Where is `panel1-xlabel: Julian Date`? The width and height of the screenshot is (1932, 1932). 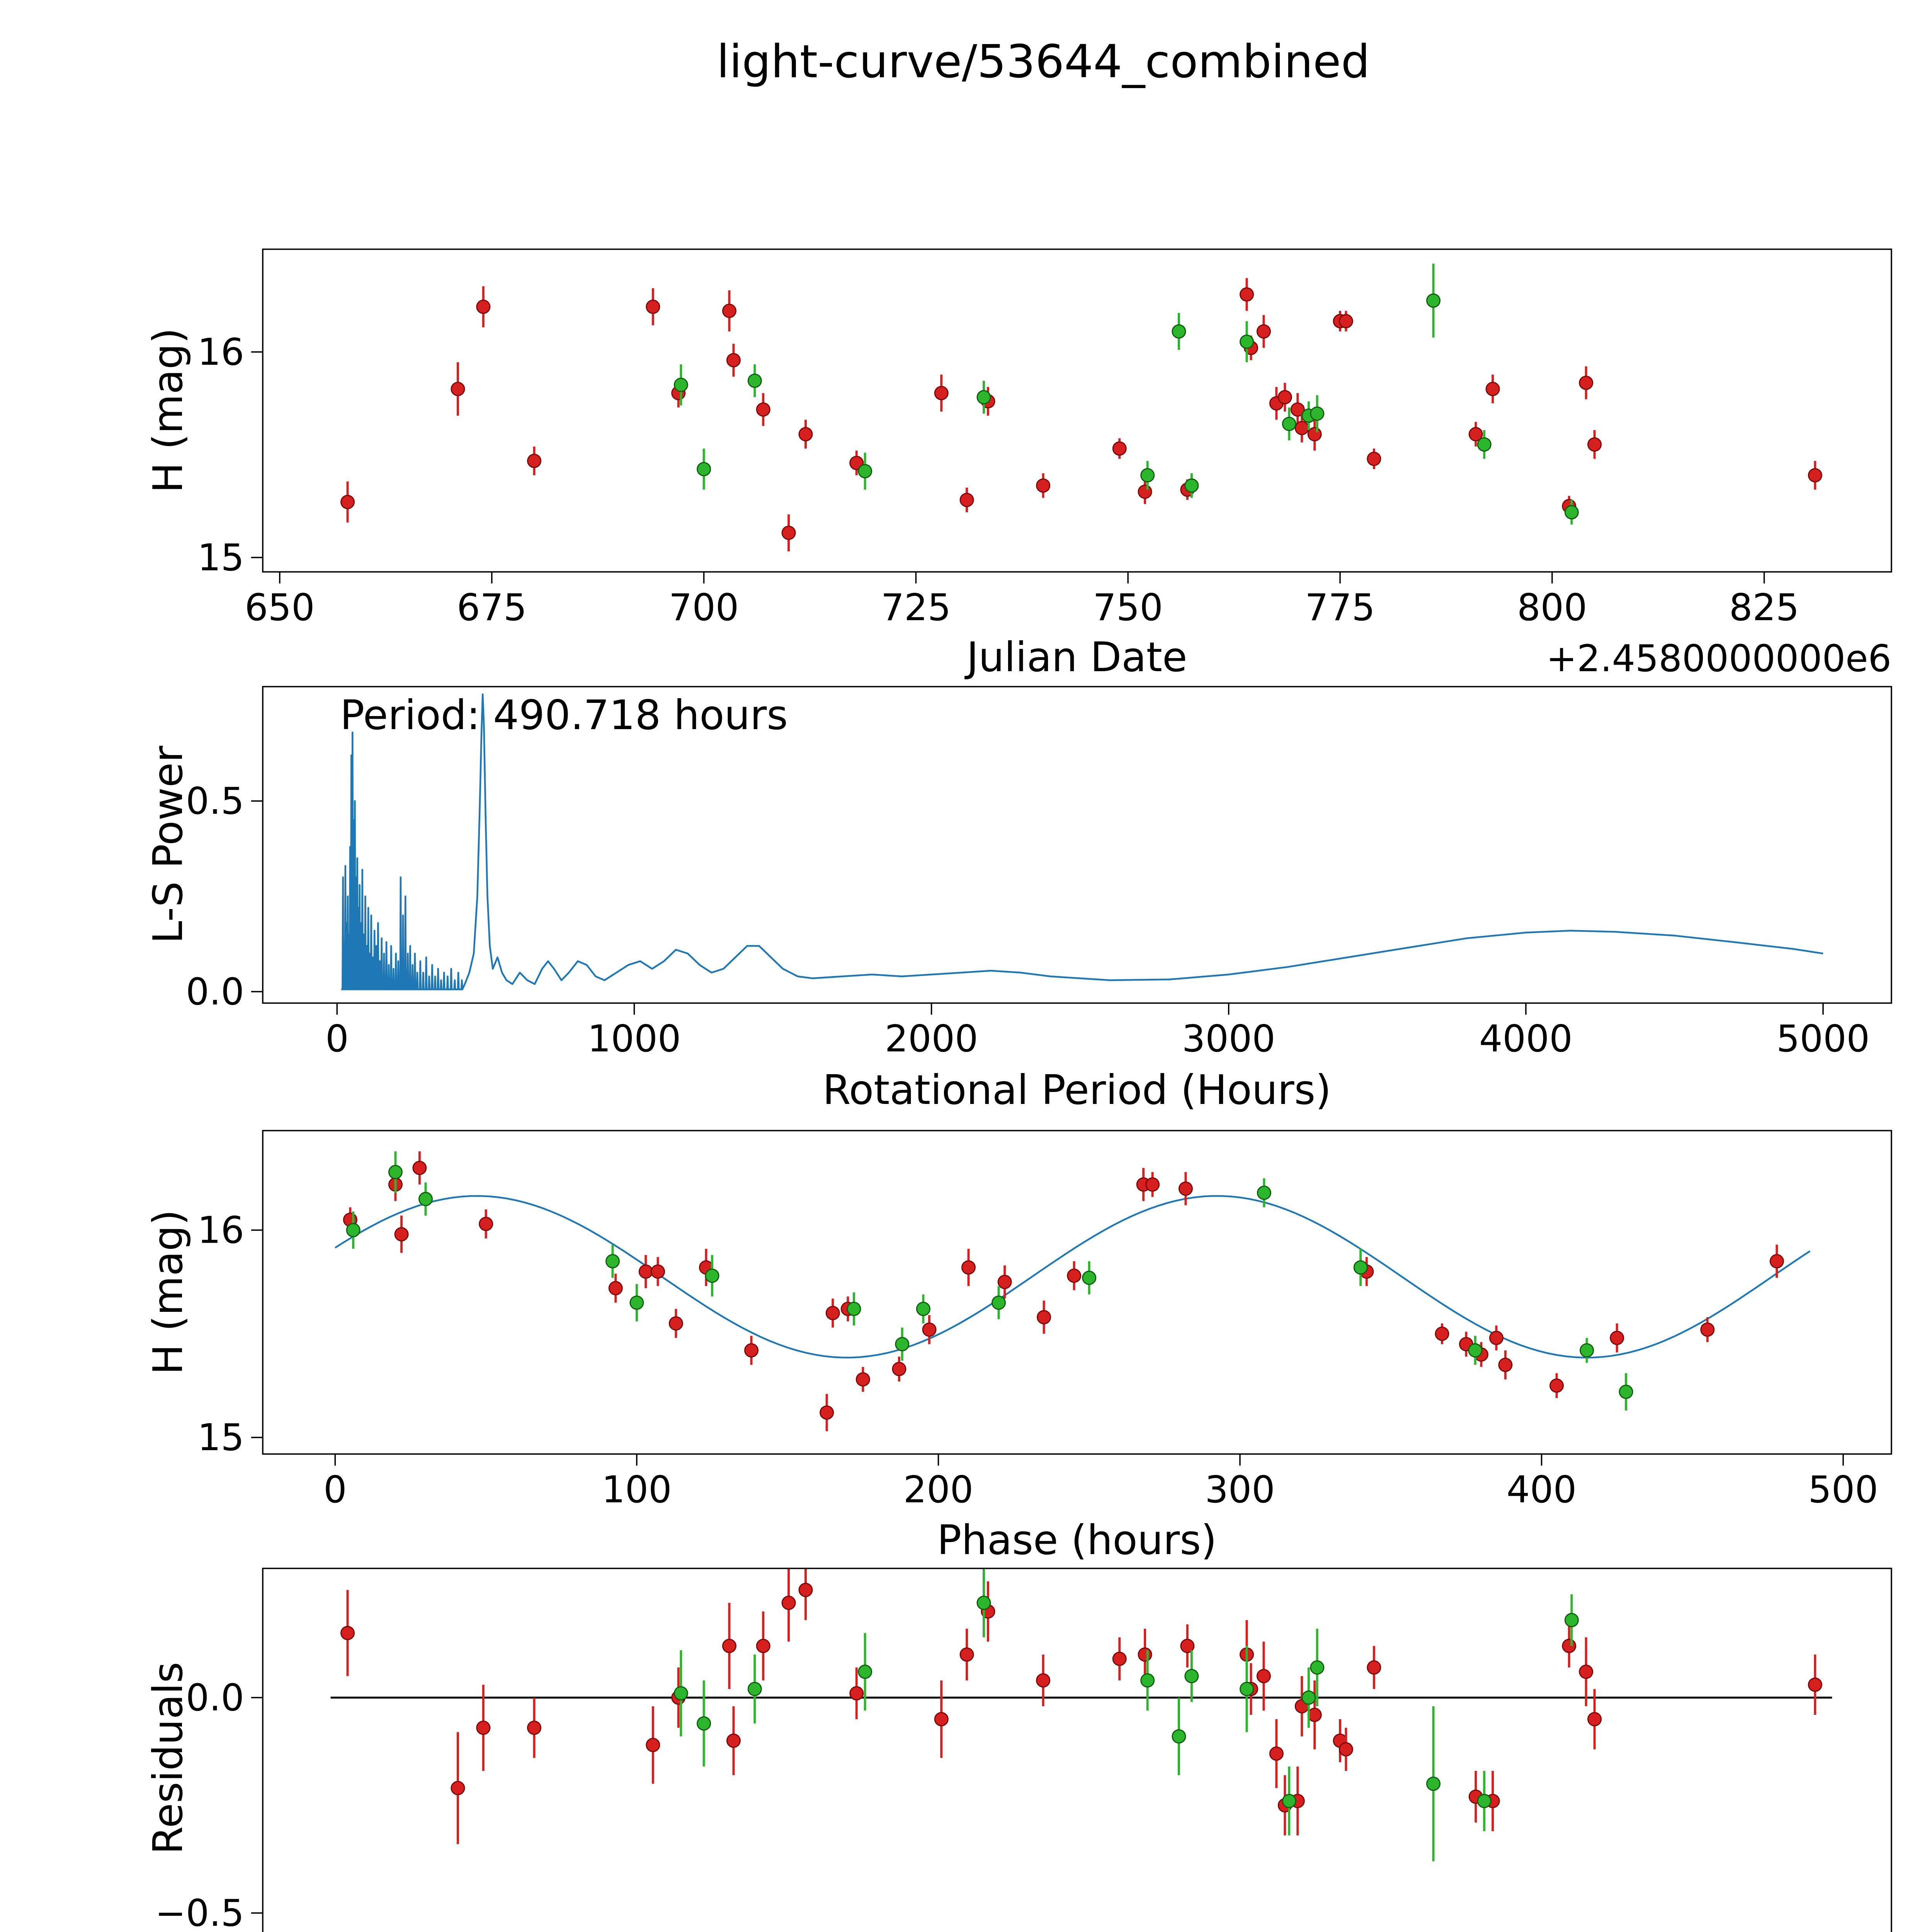
panel1-xlabel: Julian Date is located at coordinates (1077, 657).